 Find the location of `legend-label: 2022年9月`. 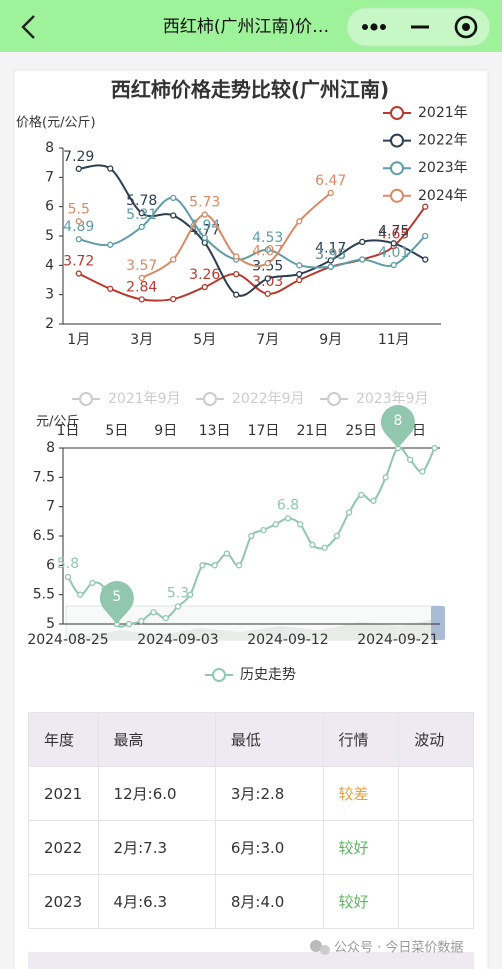

legend-label: 2022年9月 is located at coordinates (268, 399).